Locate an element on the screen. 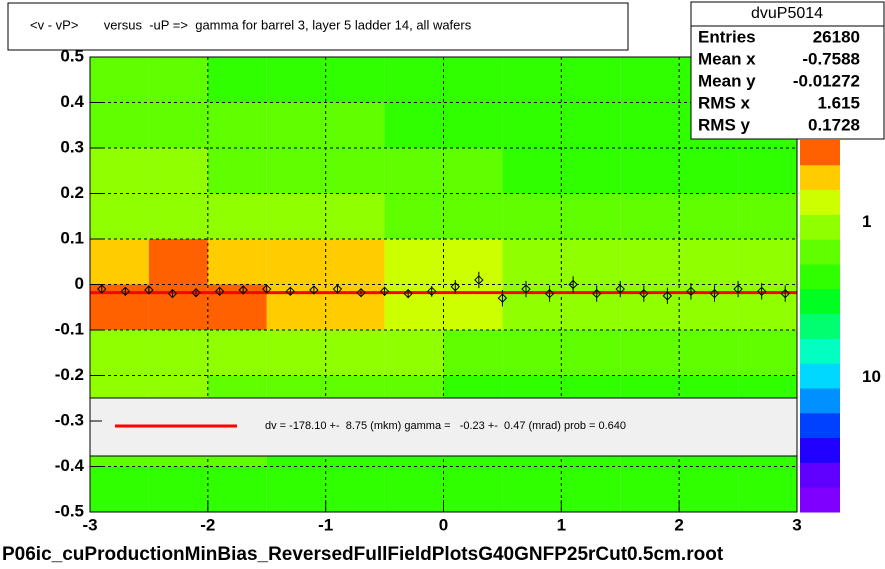 This screenshot has width=885, height=569. y-tick-label: 0.3 is located at coordinates (72, 146).